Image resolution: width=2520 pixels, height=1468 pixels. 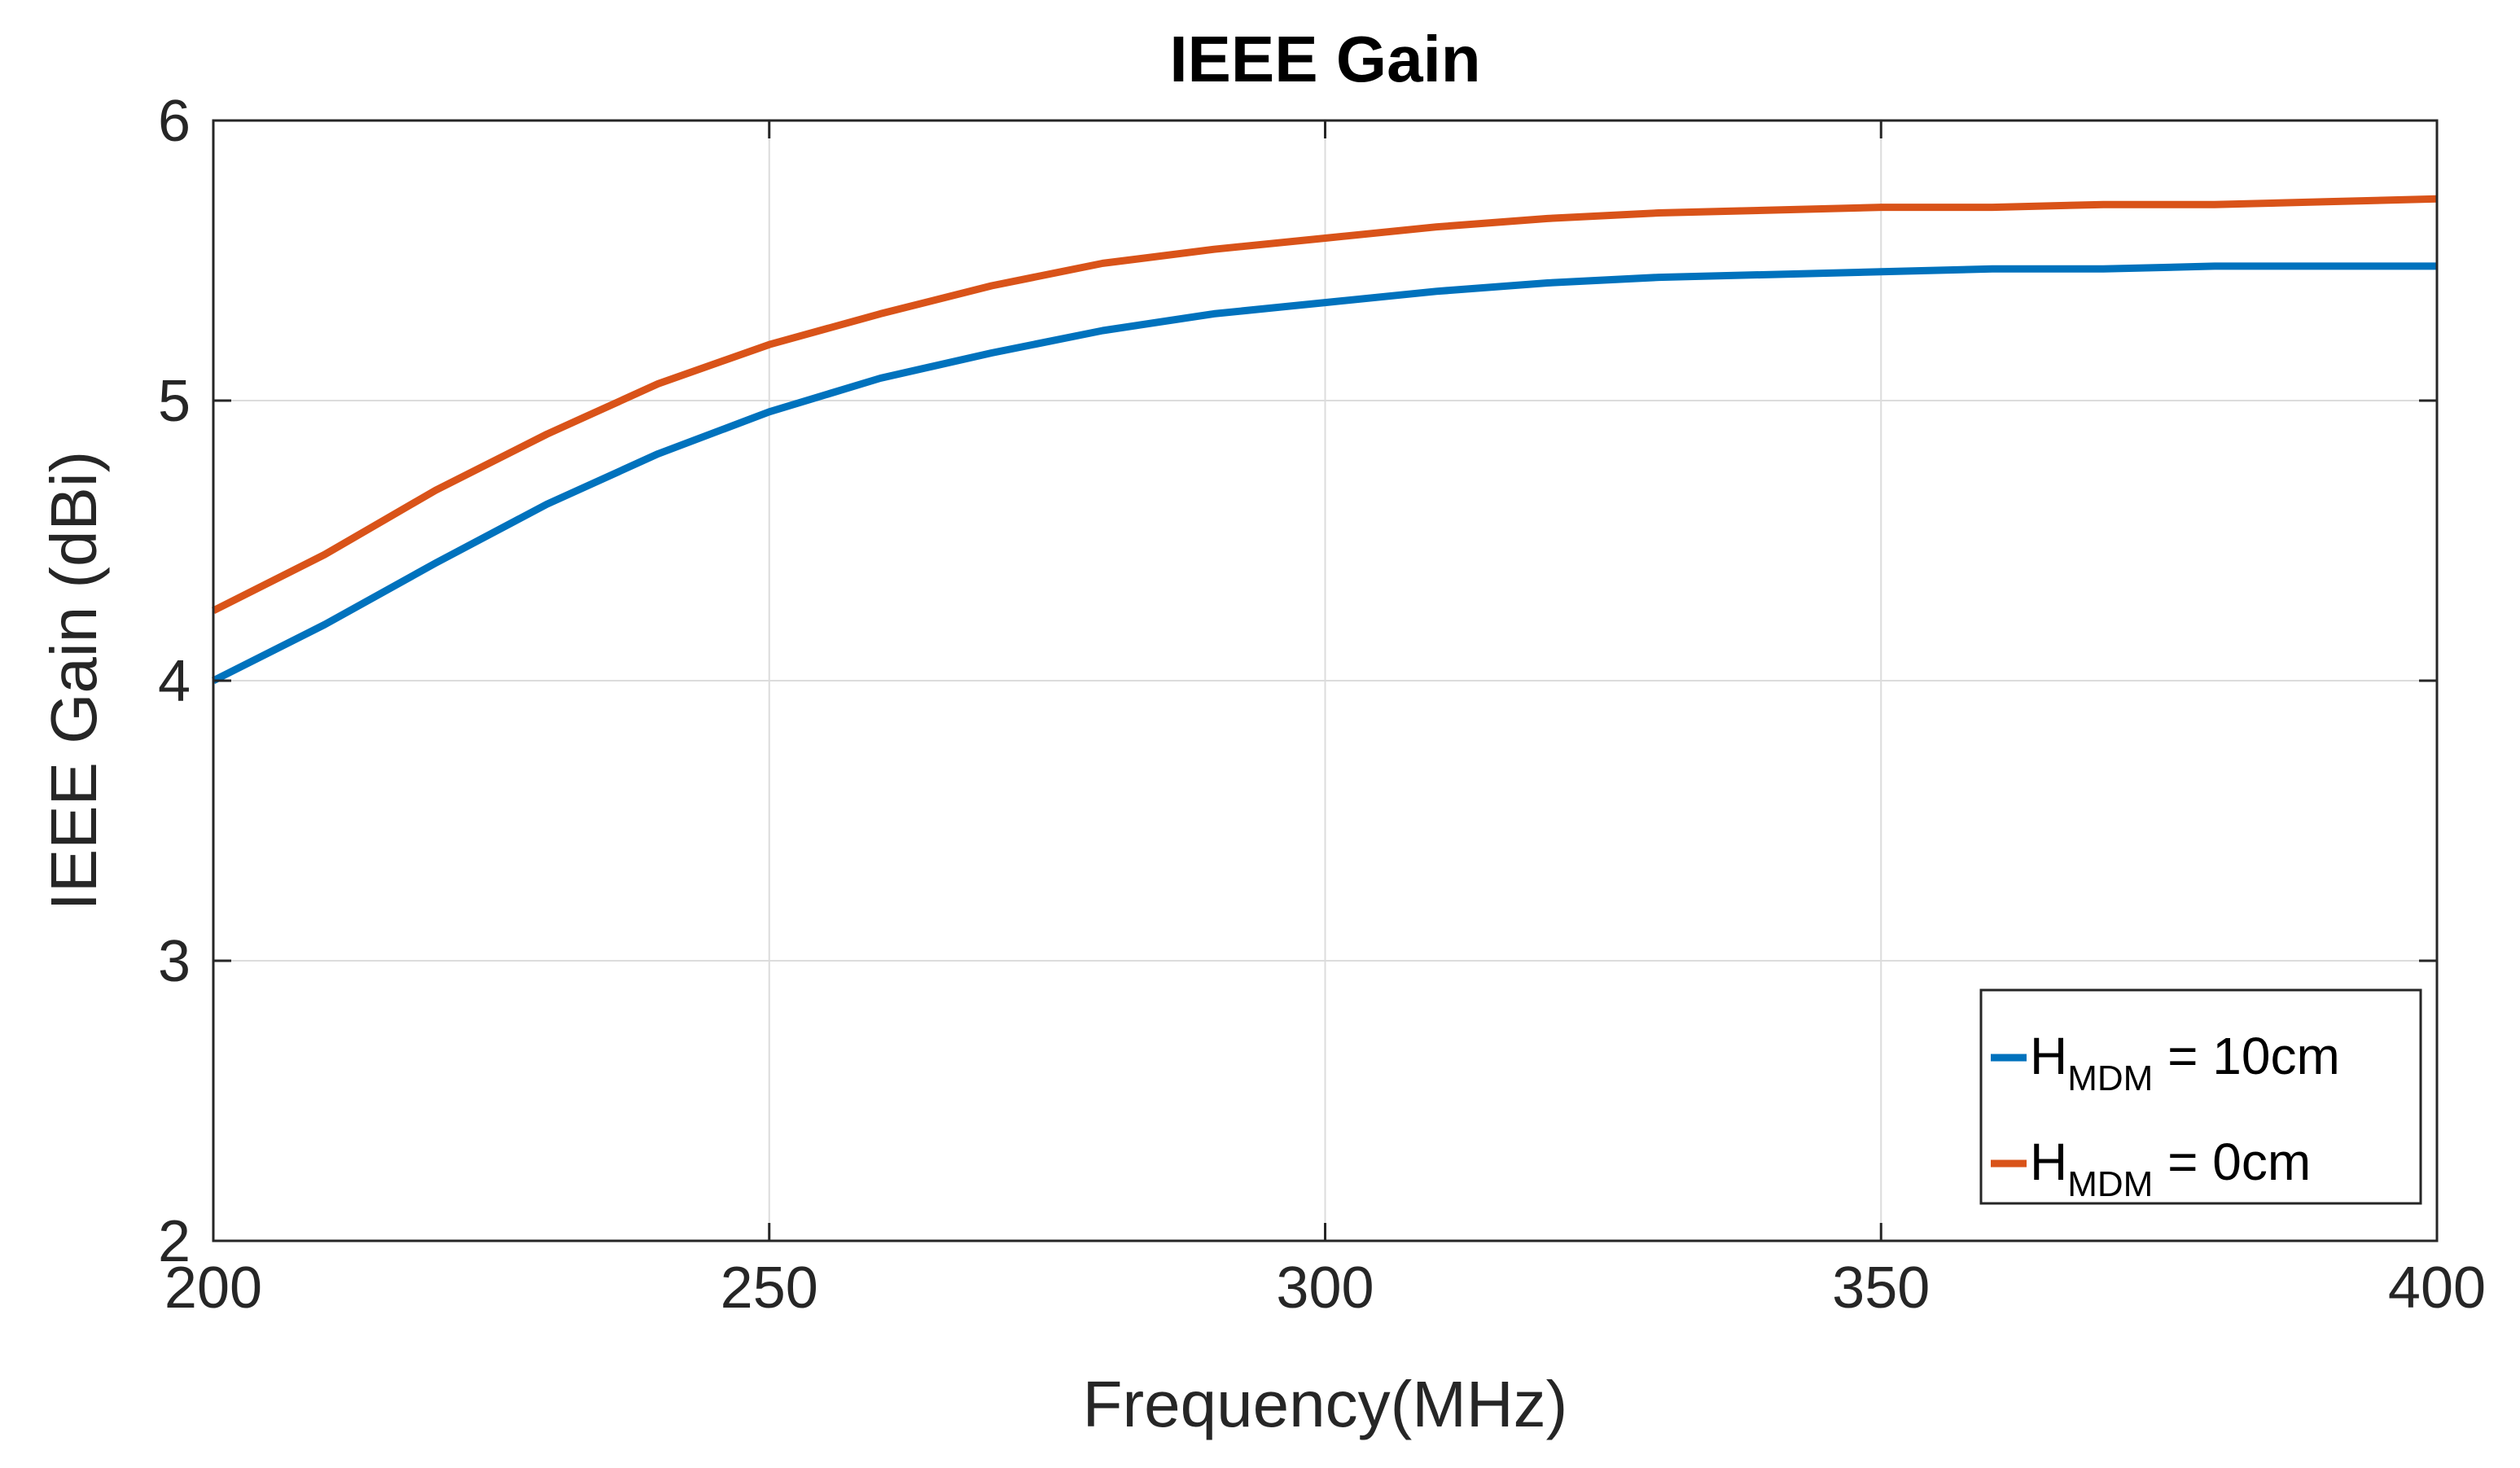 I want to click on x-tick-label: 400, so click(x=2437, y=1288).